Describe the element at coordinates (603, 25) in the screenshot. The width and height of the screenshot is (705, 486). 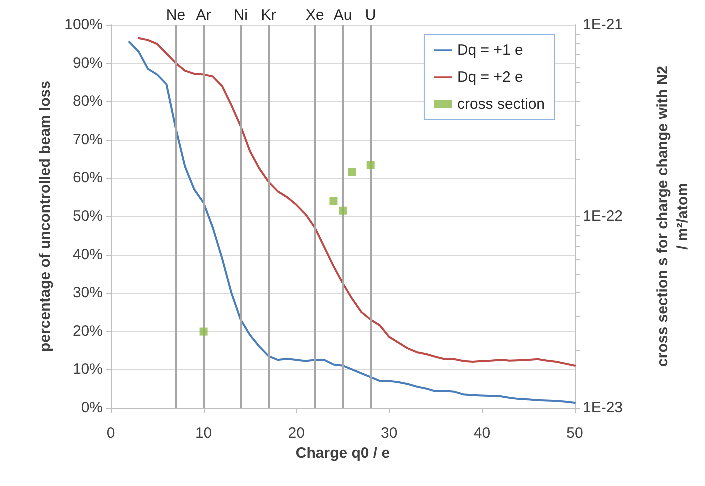
I see `y2-tick-label: 1E-21` at that location.